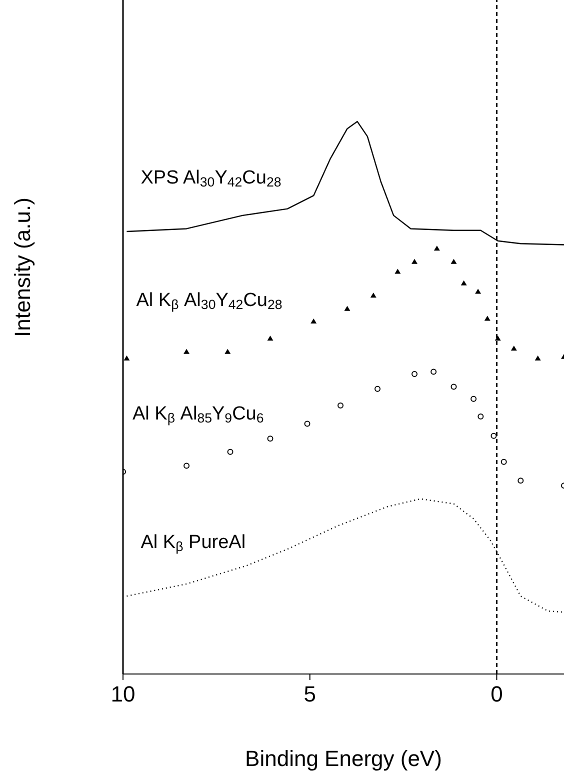 Image resolution: width=564 pixels, height=774 pixels. What do you see at coordinates (123, 694) in the screenshot?
I see `x-tick-label: 10` at bounding box center [123, 694].